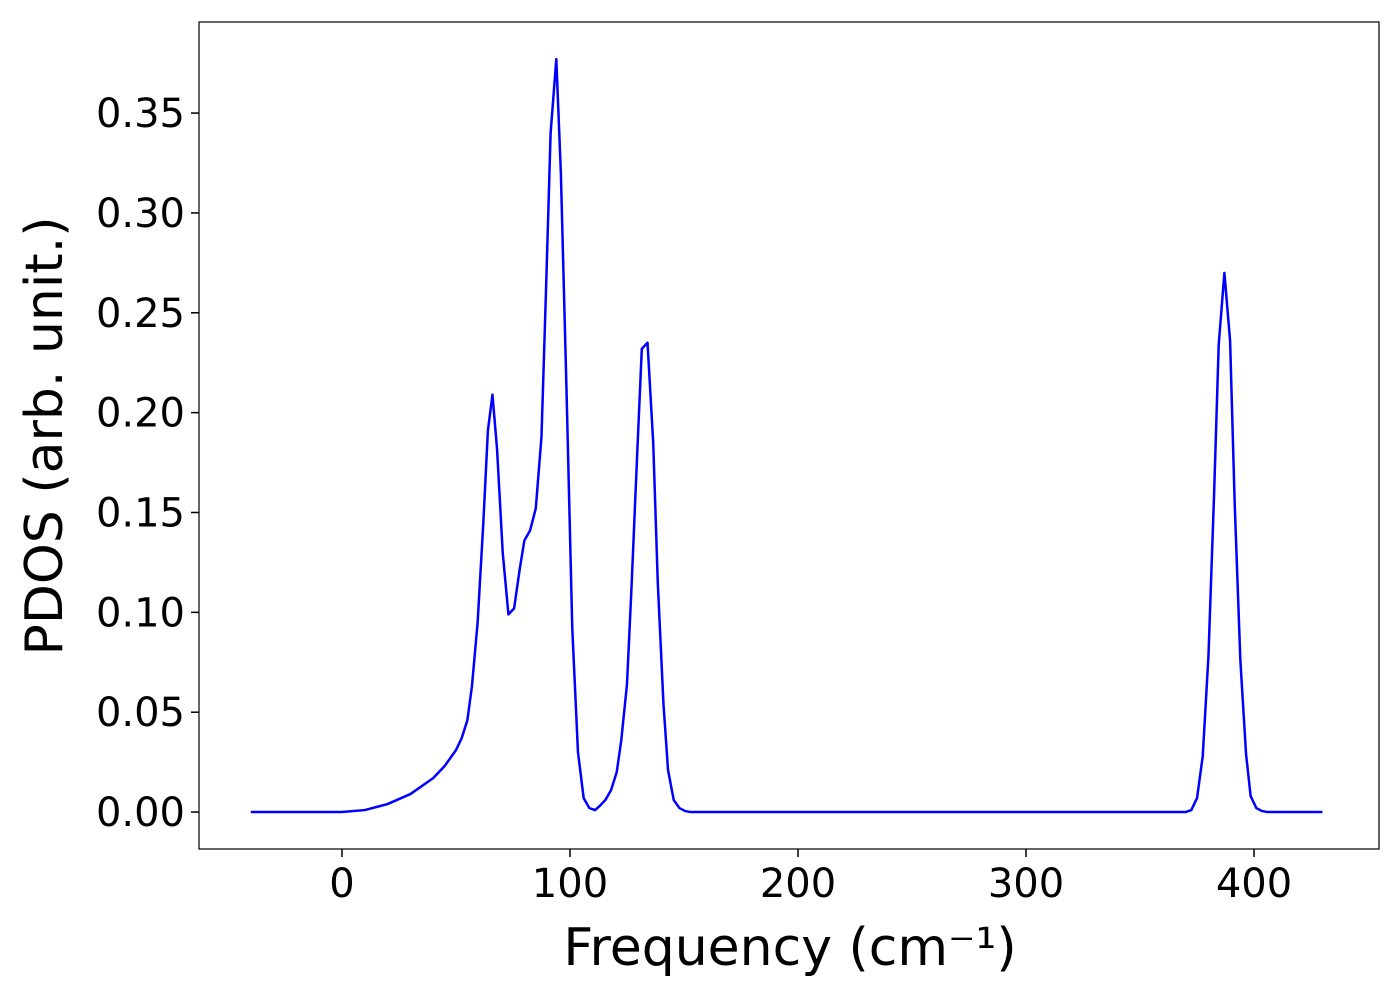  Describe the element at coordinates (140, 414) in the screenshot. I see `y-tick-label: 0.20` at that location.